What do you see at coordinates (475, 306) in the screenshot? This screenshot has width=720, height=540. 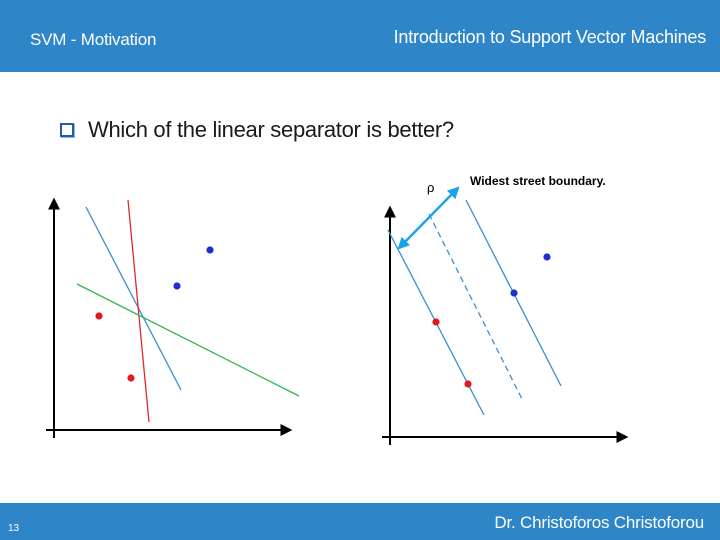 I see `decision-boundary-dashed` at bounding box center [475, 306].